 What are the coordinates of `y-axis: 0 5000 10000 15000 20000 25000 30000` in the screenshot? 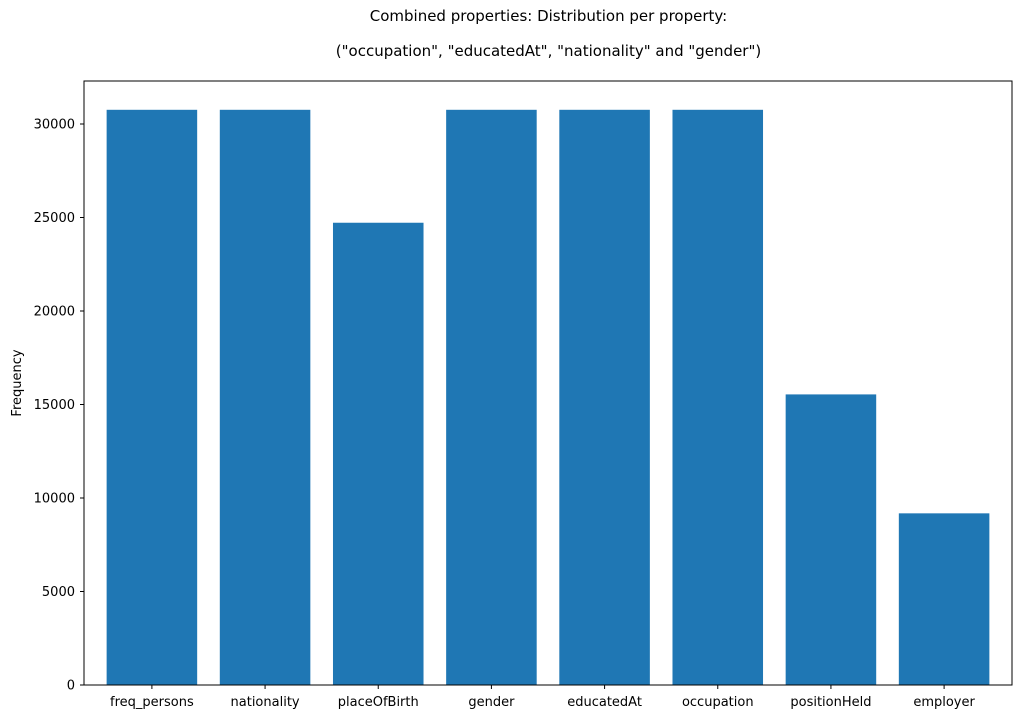 It's located at (59, 406).